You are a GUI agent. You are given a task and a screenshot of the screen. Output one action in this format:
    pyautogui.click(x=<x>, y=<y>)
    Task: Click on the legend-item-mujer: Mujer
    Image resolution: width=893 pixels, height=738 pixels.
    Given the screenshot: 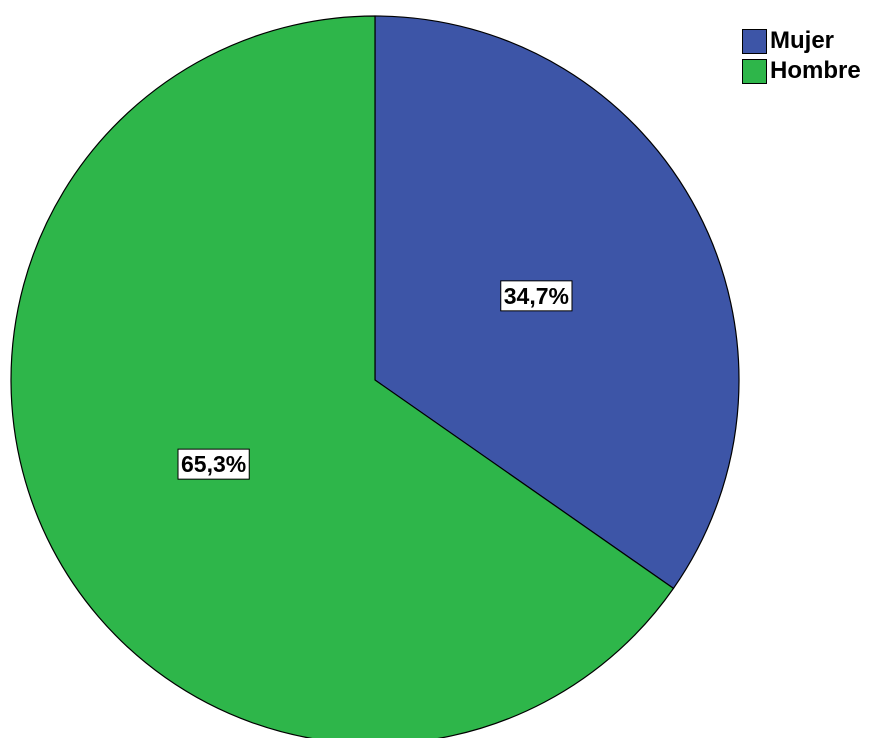 What is the action you would take?
    pyautogui.click(x=801, y=41)
    